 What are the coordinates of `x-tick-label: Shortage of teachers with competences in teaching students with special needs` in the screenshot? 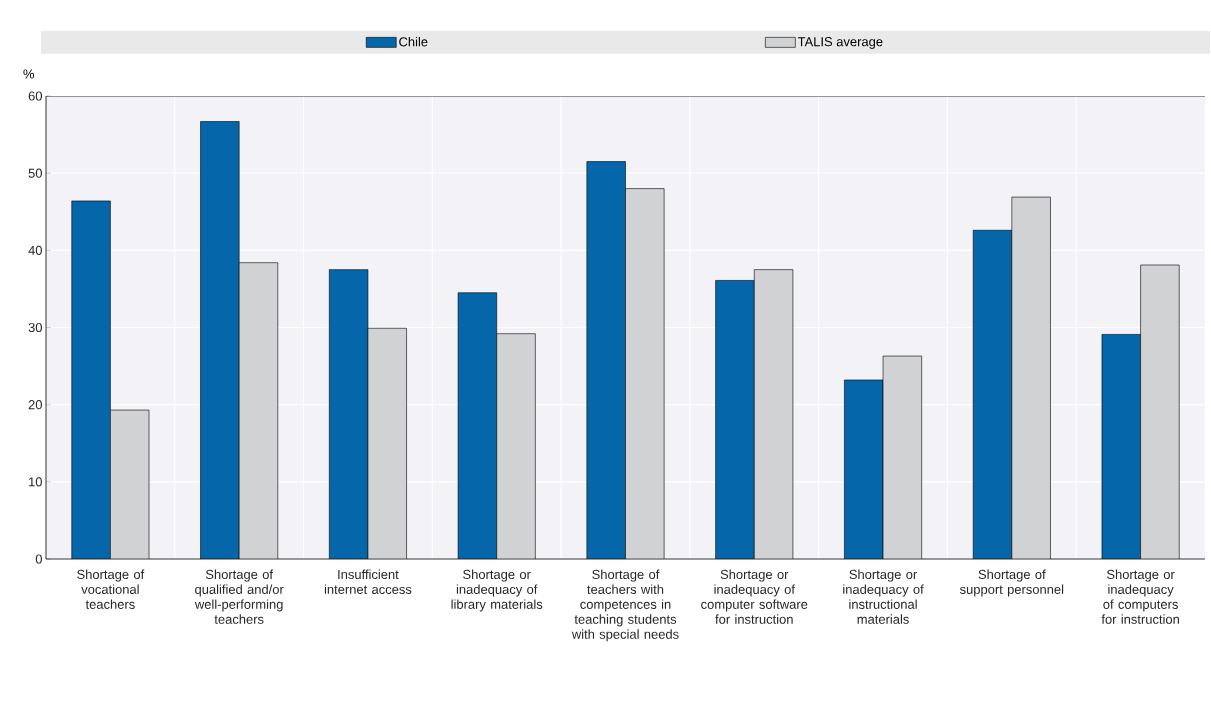 It's located at (625, 605).